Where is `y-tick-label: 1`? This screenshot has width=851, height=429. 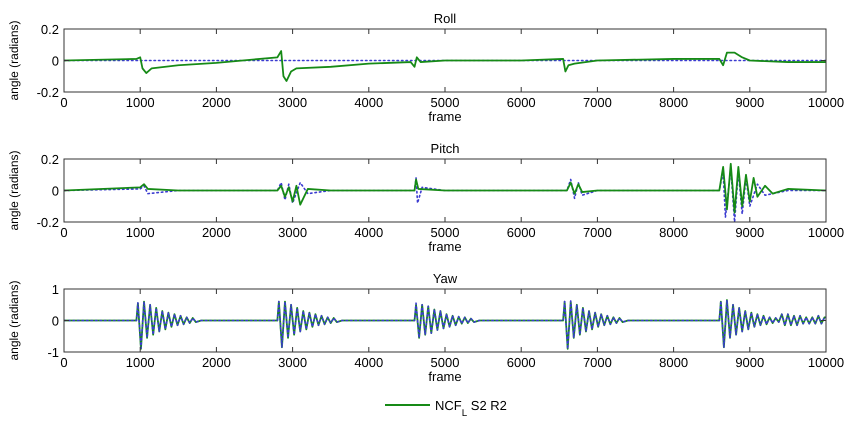
y-tick-label: 1 is located at coordinates (55, 289).